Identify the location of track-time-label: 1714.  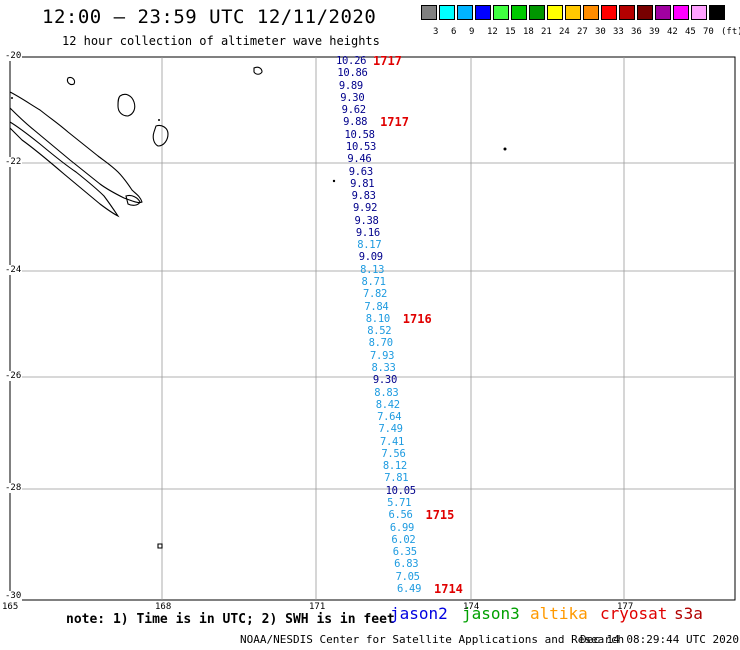
(448, 589).